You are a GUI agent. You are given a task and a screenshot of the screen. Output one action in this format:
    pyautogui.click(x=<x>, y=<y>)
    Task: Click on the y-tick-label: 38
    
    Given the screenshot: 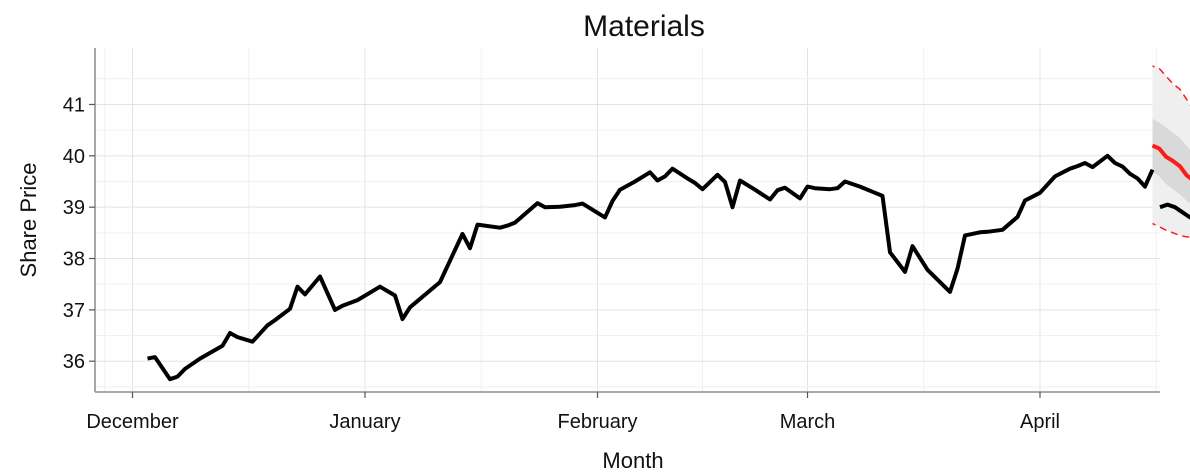 What is the action you would take?
    pyautogui.click(x=74, y=260)
    